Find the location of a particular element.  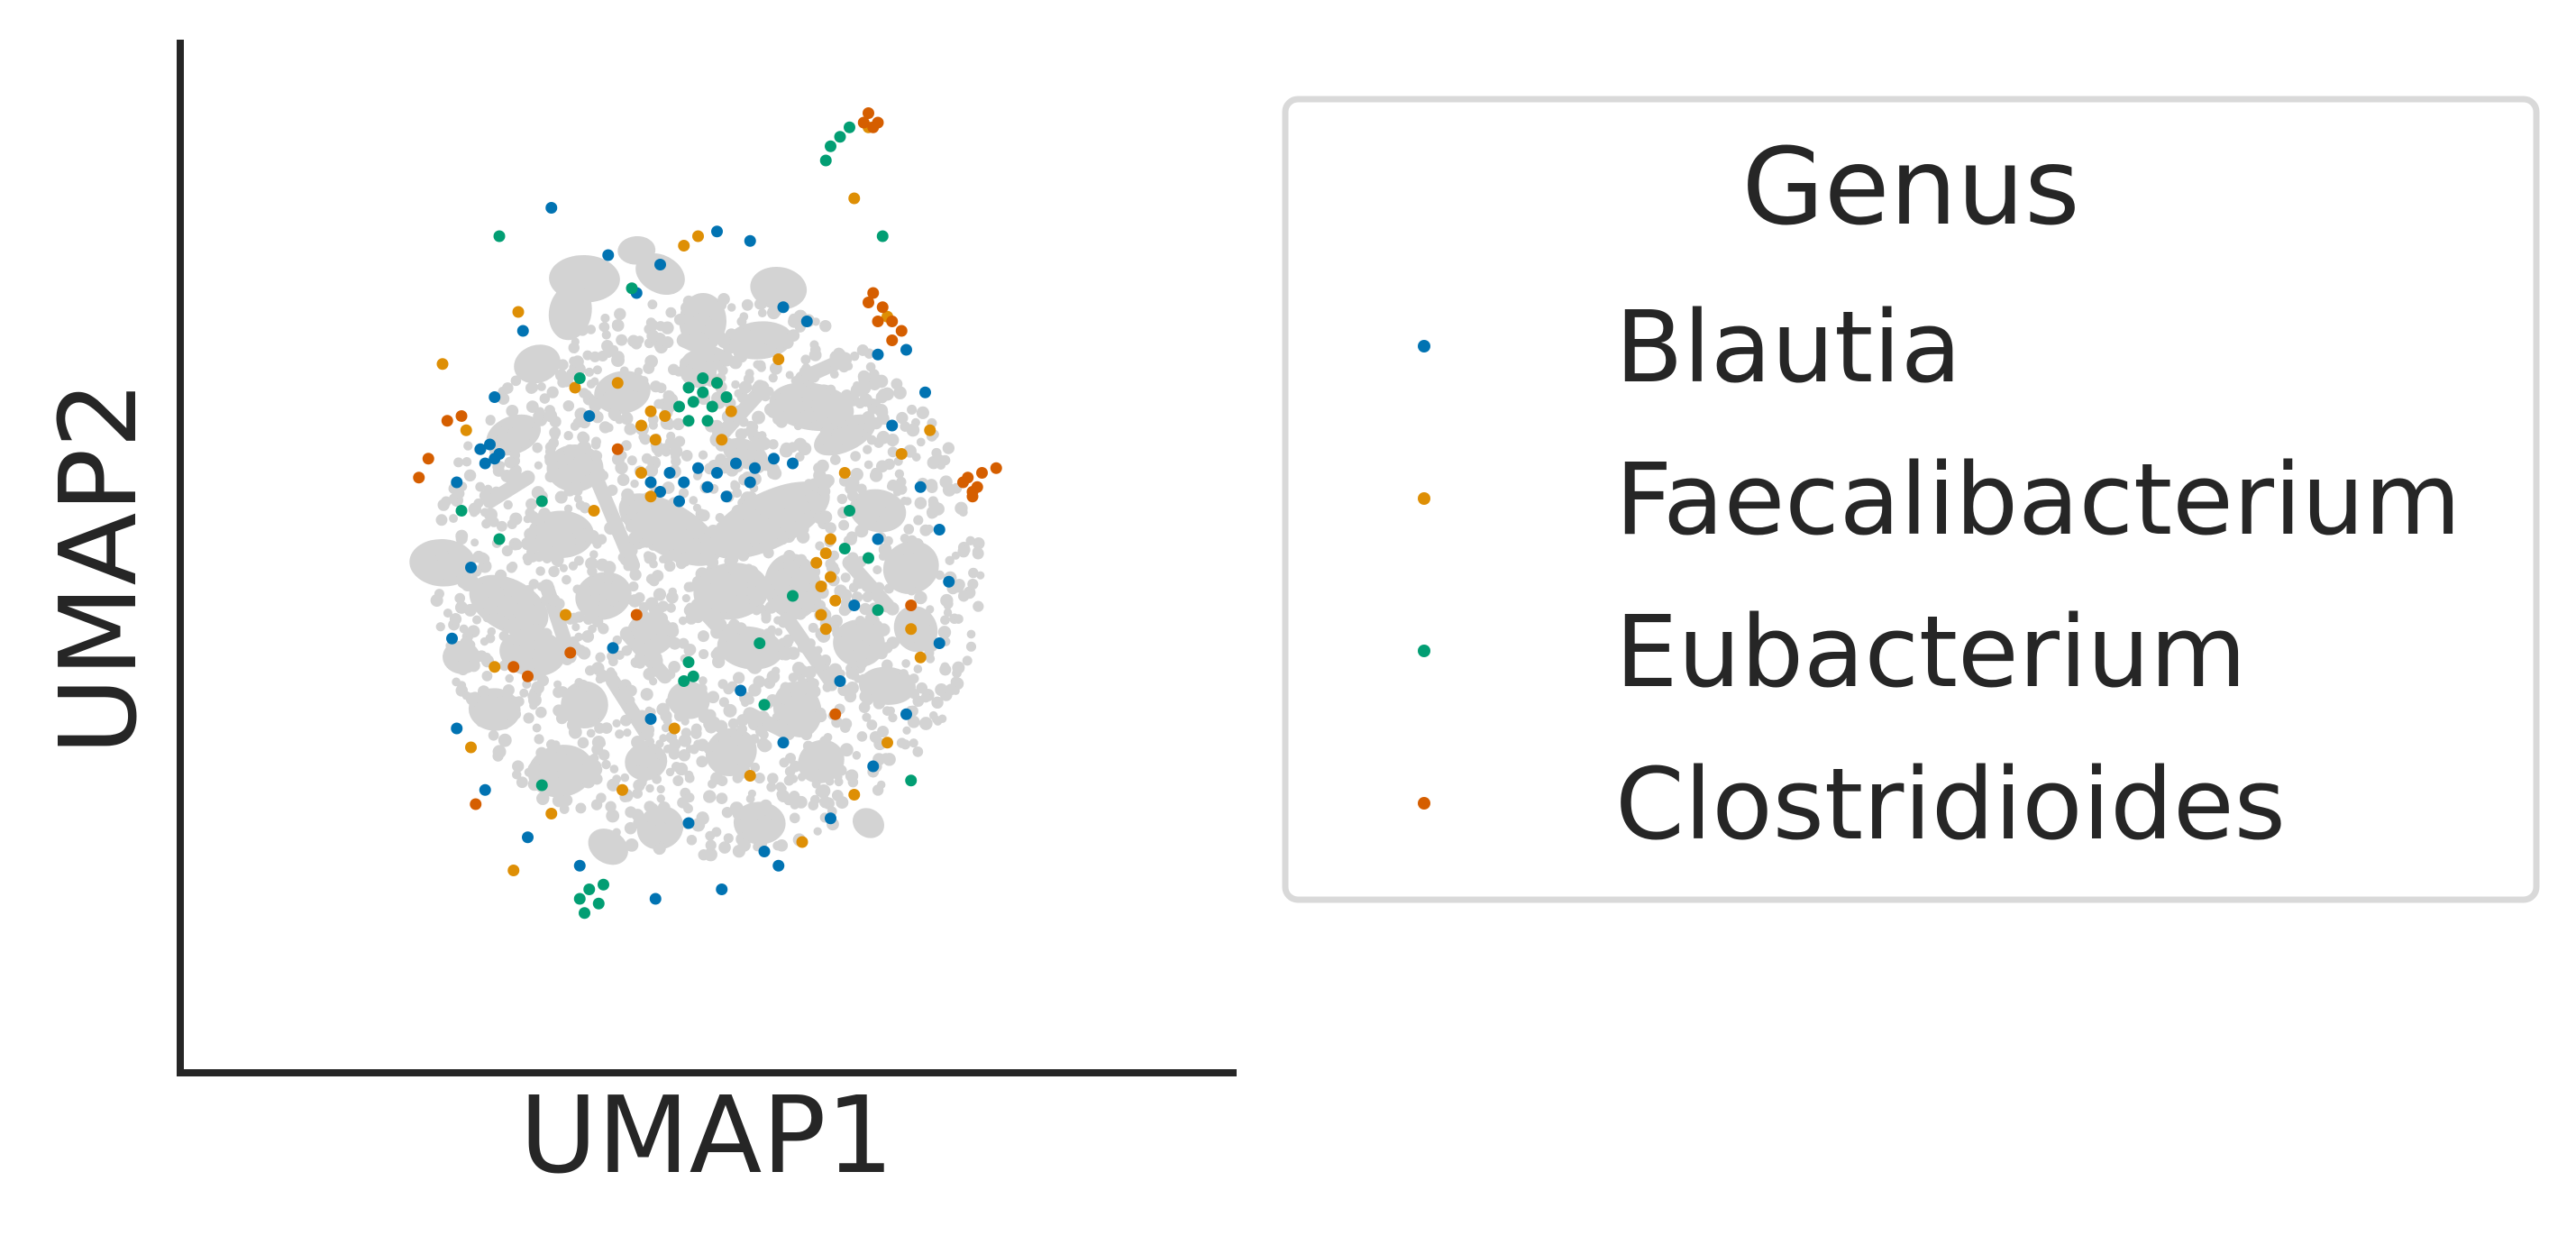

x-axis-label: UMAP1 is located at coordinates (706, 1135).